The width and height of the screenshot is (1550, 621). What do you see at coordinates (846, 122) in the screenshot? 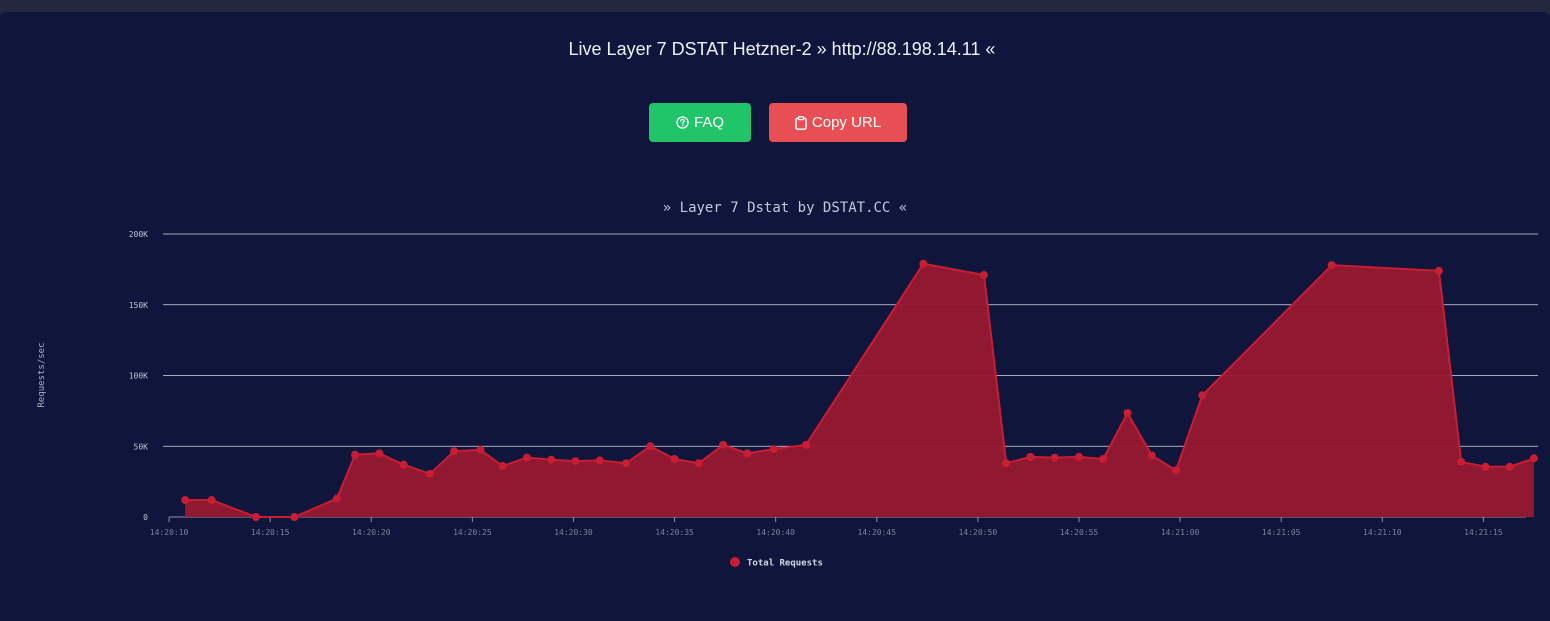
I see `copy-url-label: Copy URL` at bounding box center [846, 122].